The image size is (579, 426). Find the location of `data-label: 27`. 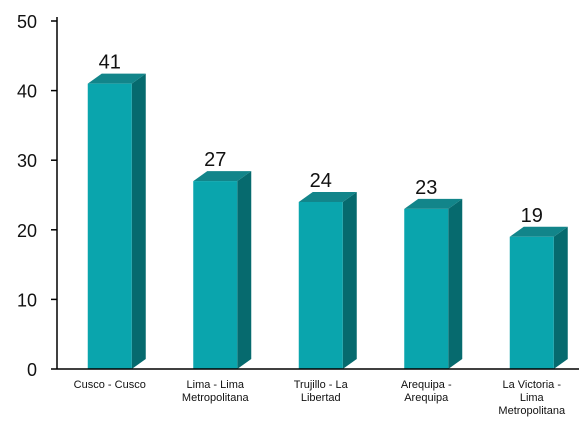

data-label: 27 is located at coordinates (215, 160).